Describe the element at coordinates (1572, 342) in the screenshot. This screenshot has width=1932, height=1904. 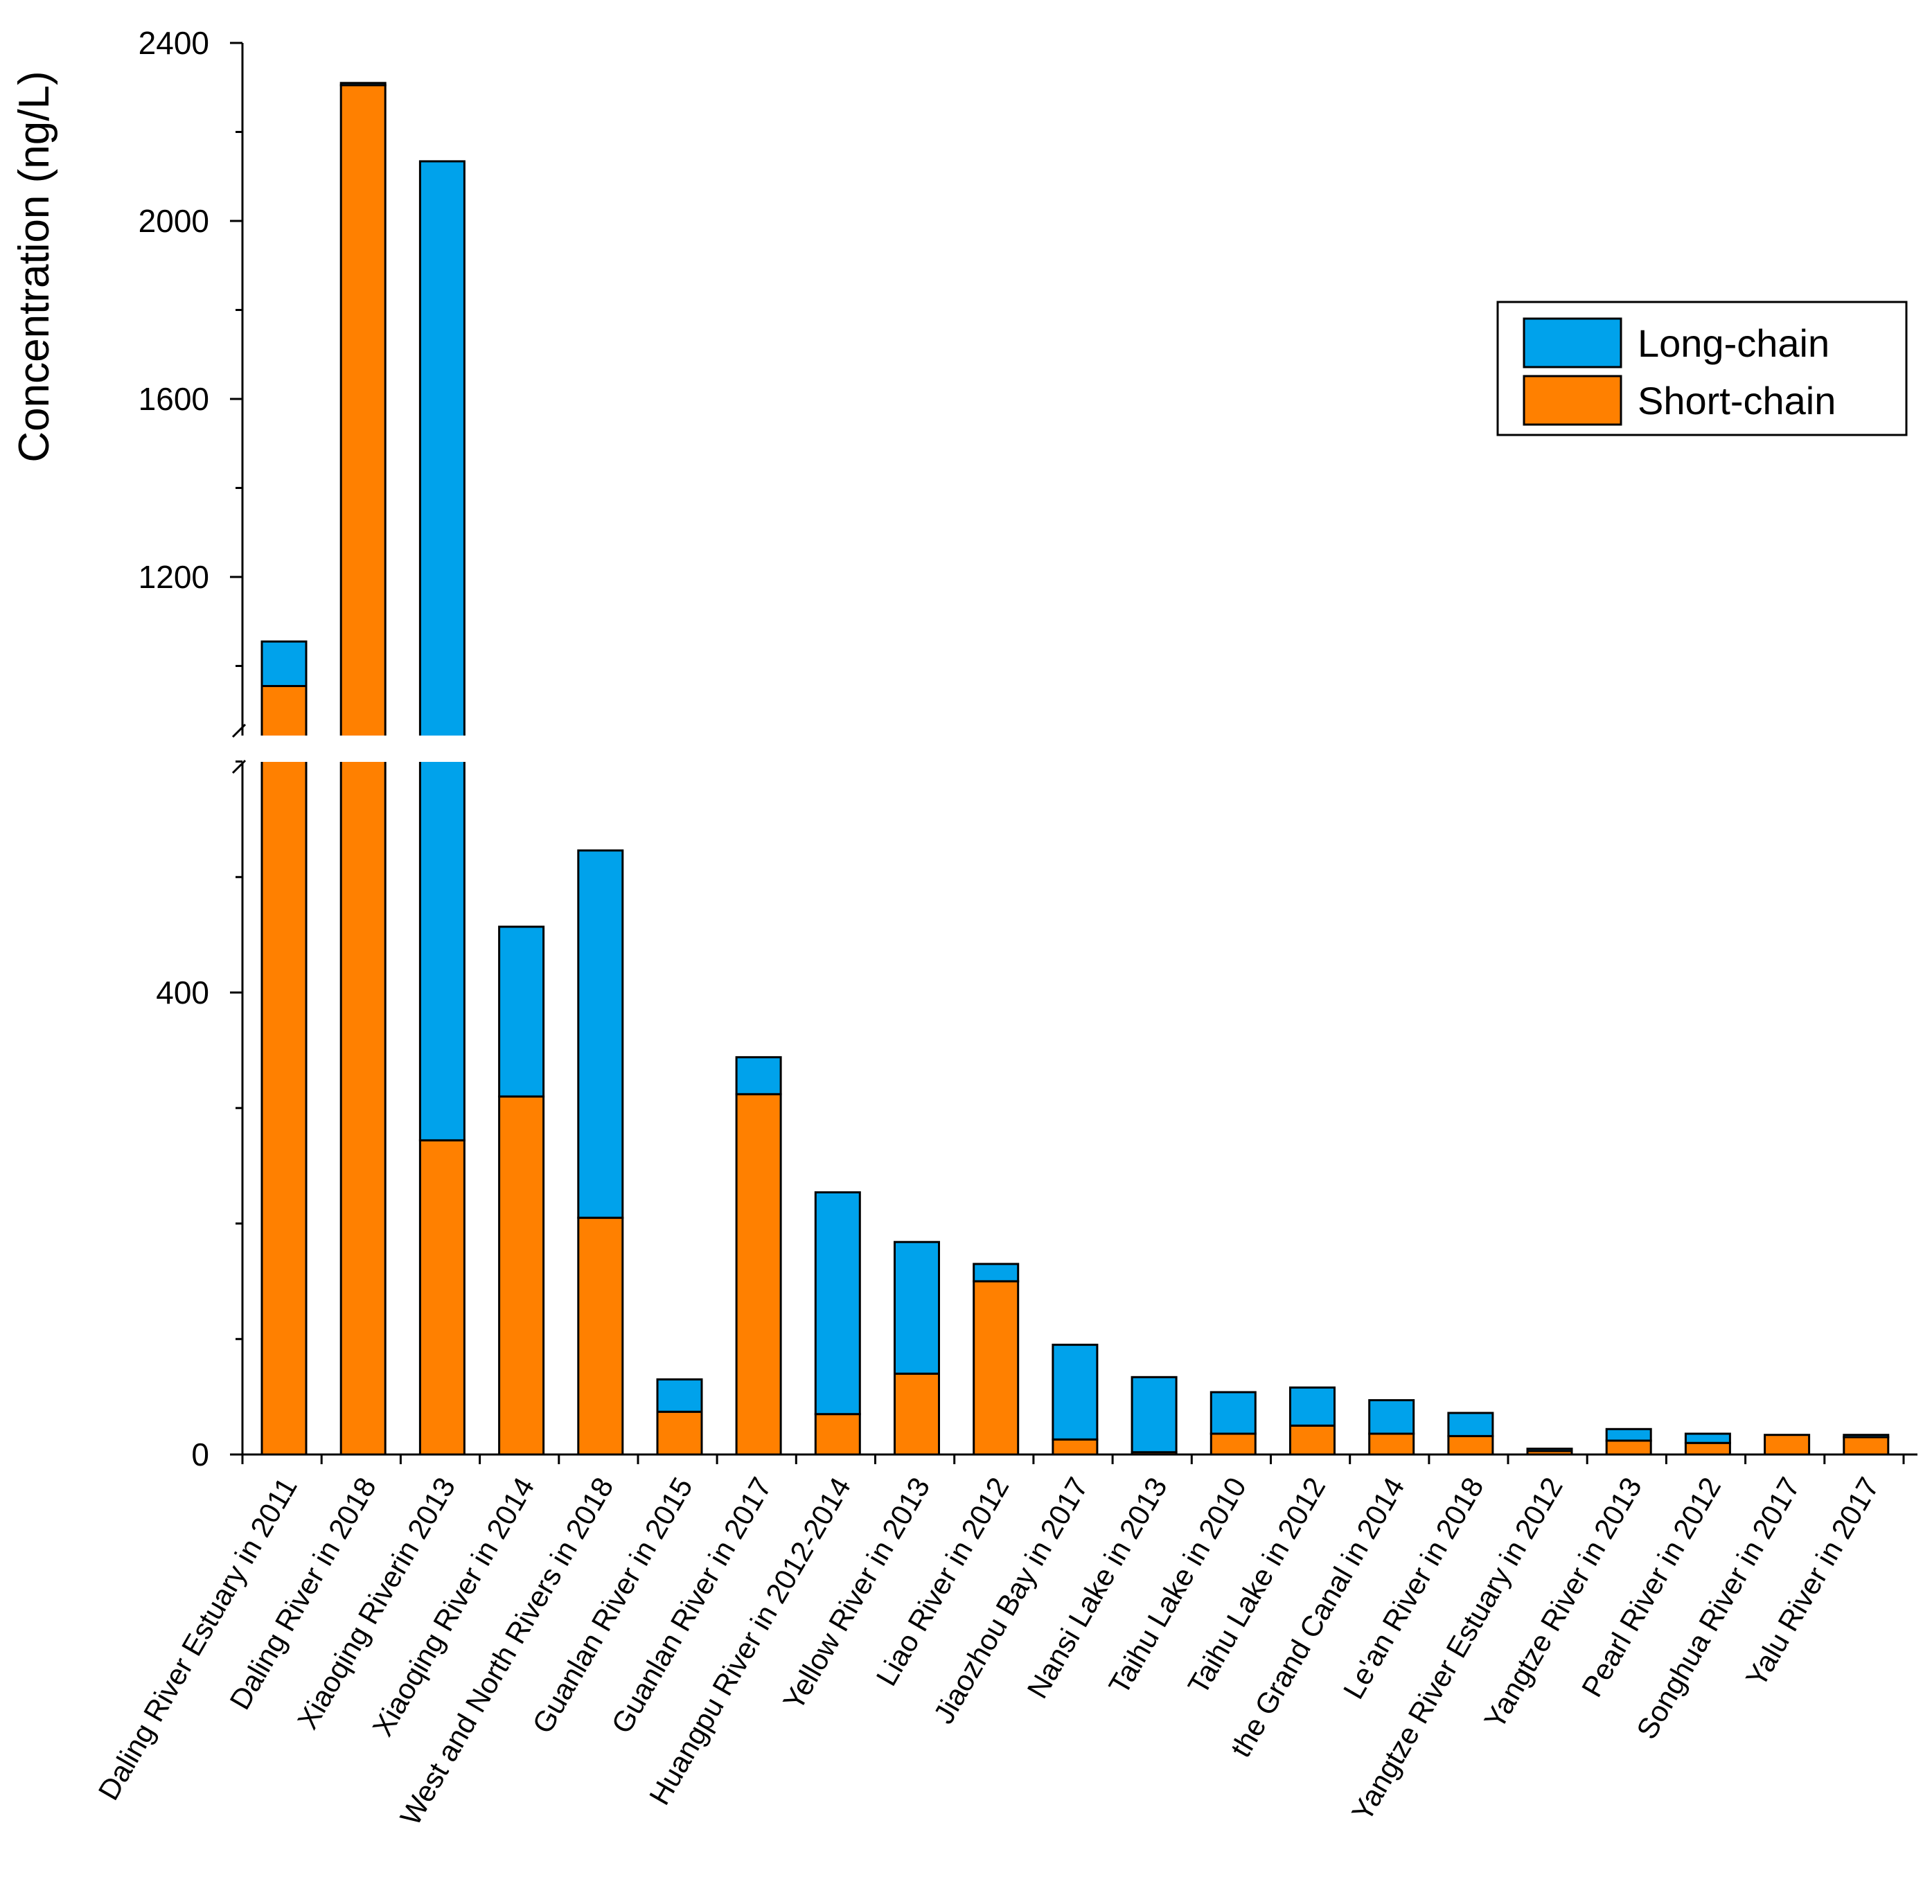
I see `legend-swatch-long-chain` at that location.